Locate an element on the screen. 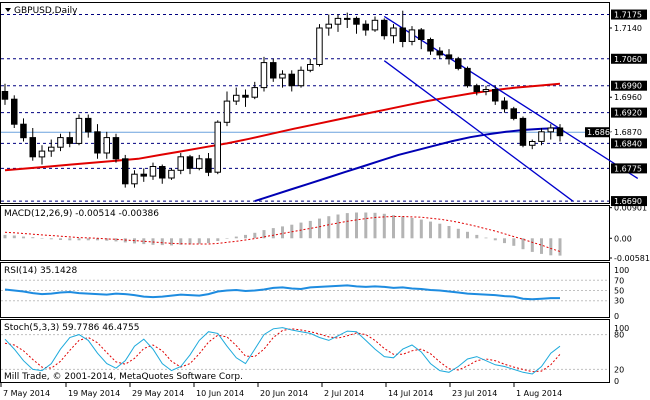  price-label-5: 1.6920 is located at coordinates (629, 112).